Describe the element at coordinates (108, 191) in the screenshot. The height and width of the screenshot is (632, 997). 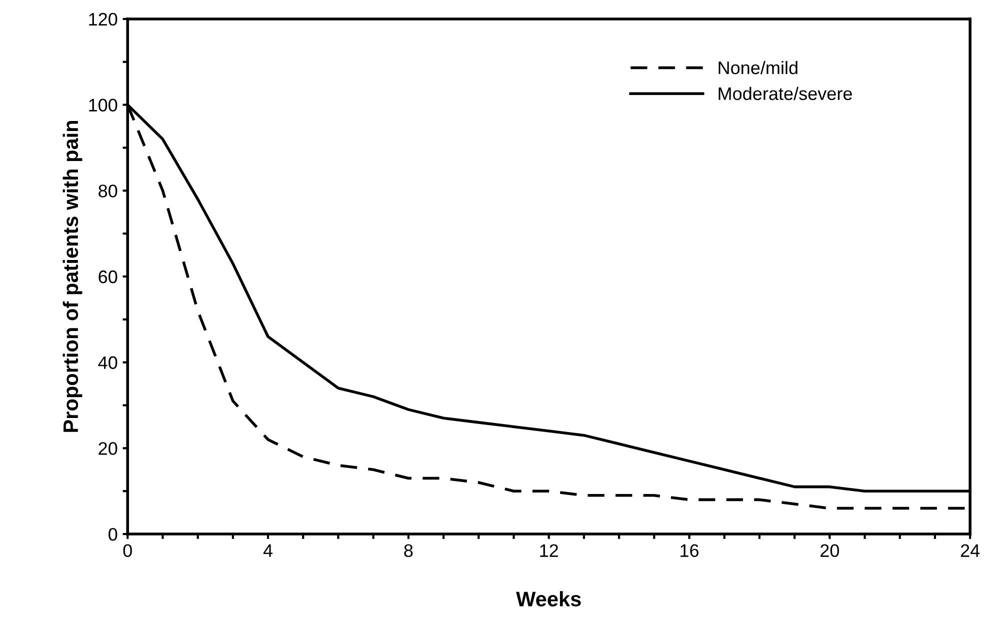
I see `y-tick-label: 80` at that location.